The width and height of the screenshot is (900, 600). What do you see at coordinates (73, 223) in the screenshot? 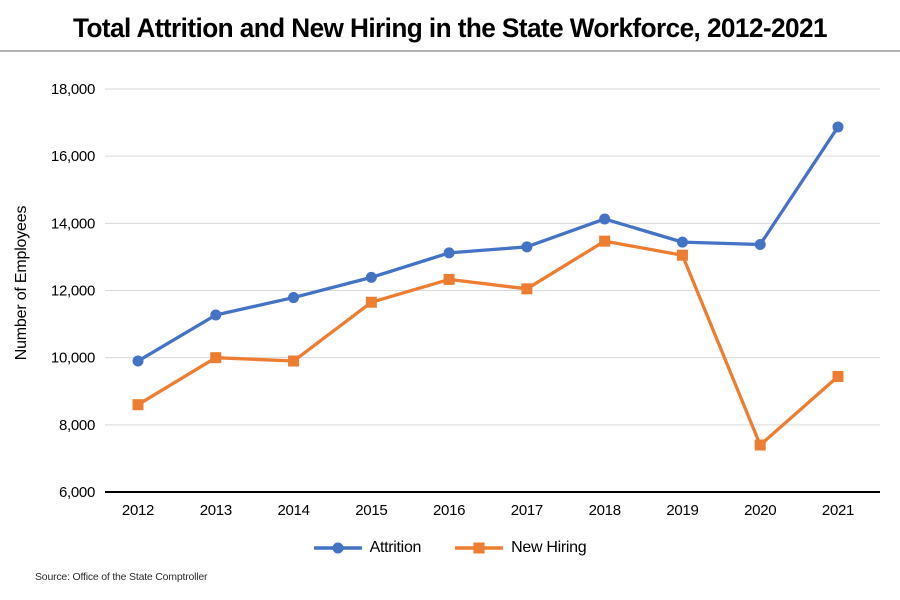
I see `y-tick-label: 14,000` at bounding box center [73, 223].